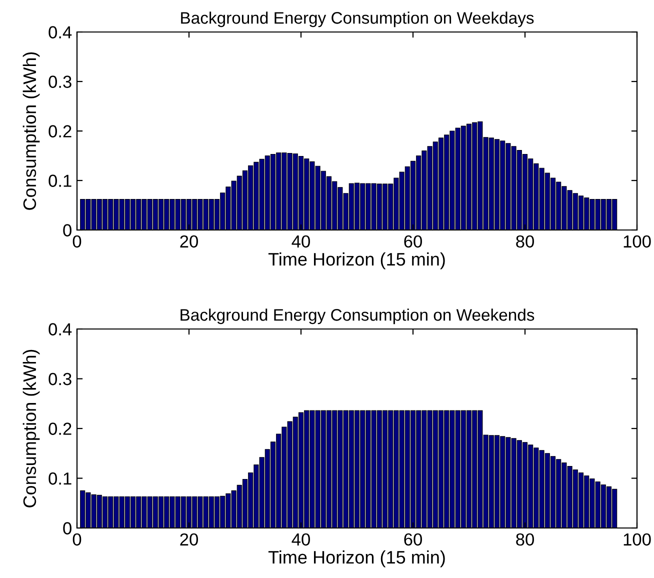  I want to click on chart-title: Background Energy Consumption on Weekends, so click(357, 316).